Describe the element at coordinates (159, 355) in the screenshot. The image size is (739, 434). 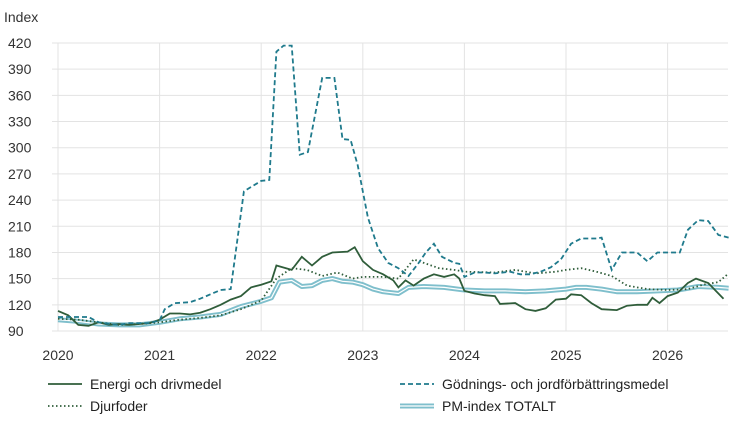
I see `x-tick-label: 2021` at that location.